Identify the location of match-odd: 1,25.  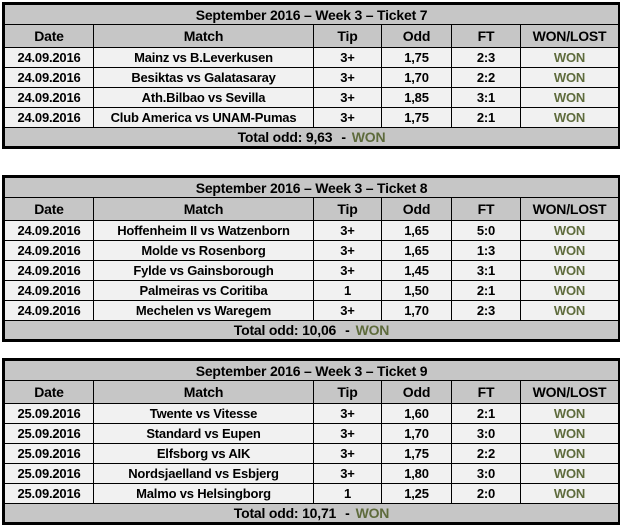
(416, 493).